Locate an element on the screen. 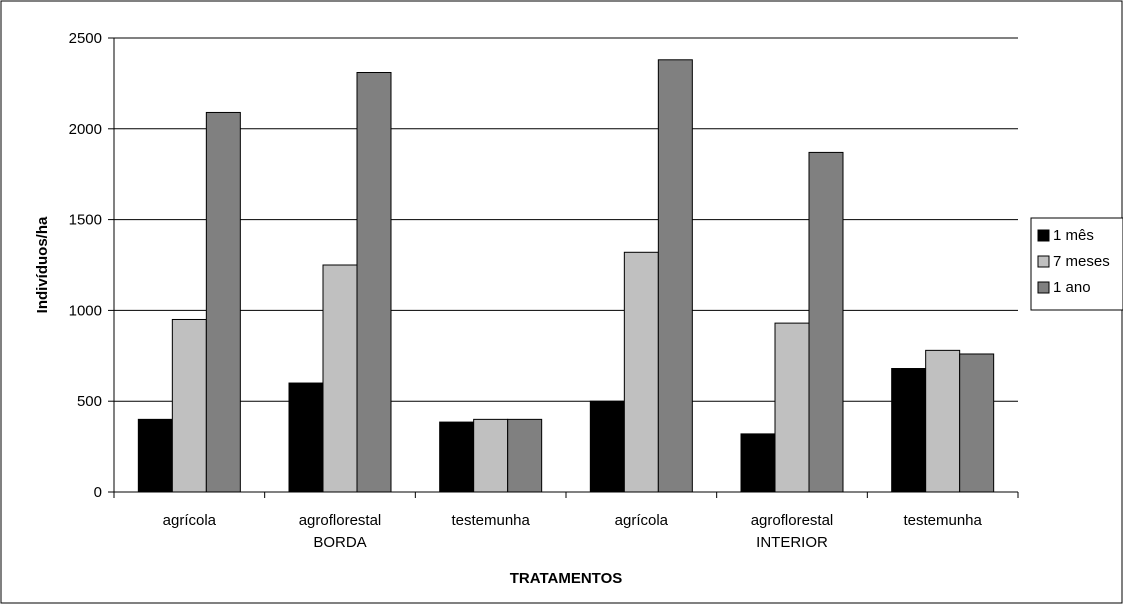 The image size is (1123, 609). legend-label: 1 mês is located at coordinates (1073, 235).